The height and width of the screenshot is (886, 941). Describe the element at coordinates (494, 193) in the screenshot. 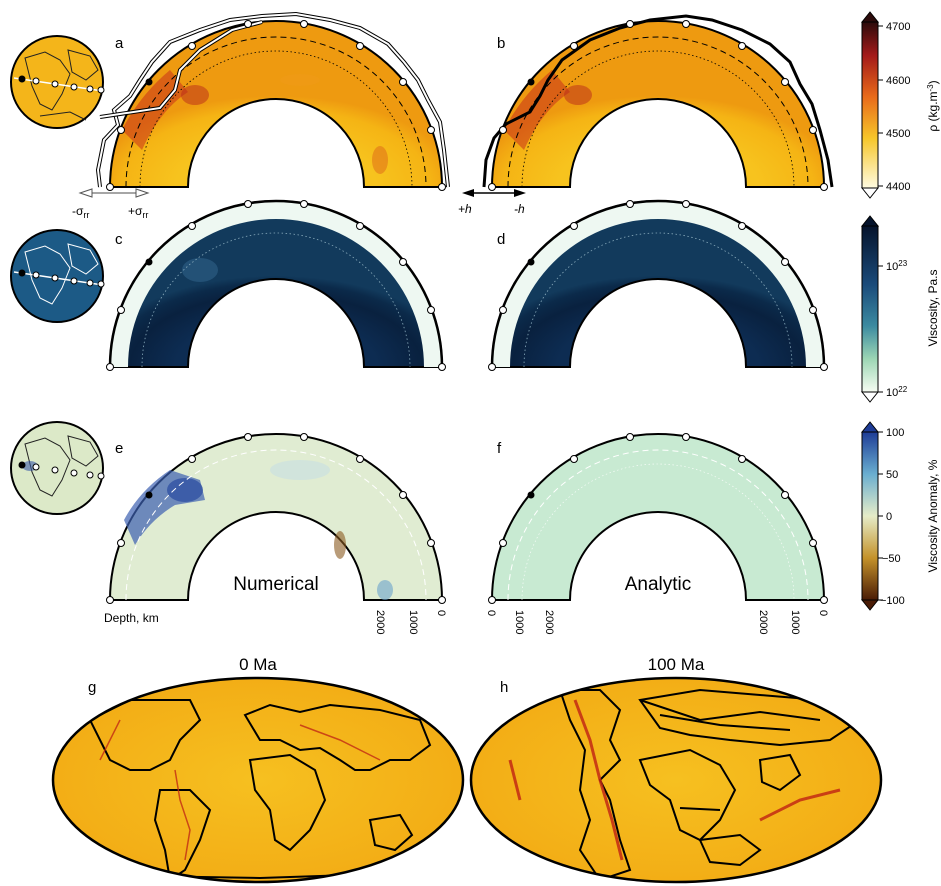

I see `h-arrow` at that location.